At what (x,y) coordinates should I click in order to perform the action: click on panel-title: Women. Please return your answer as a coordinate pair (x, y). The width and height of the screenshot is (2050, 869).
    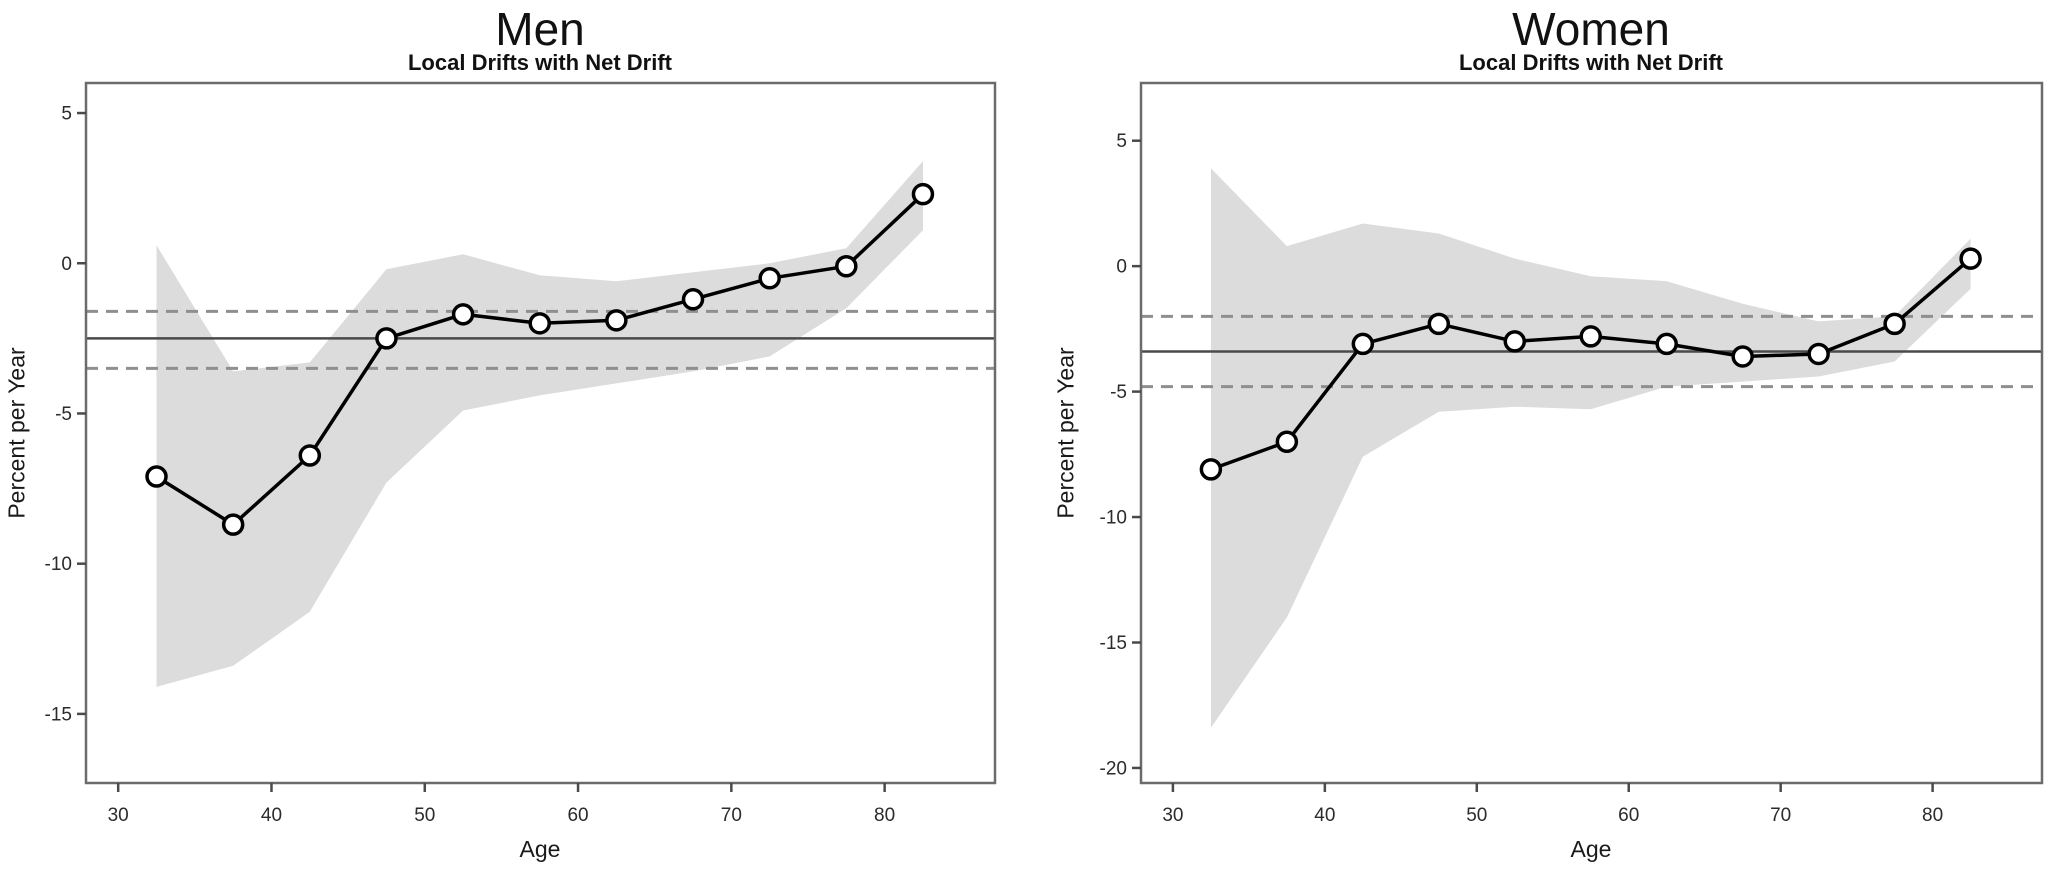
    Looking at the image, I should click on (1591, 29).